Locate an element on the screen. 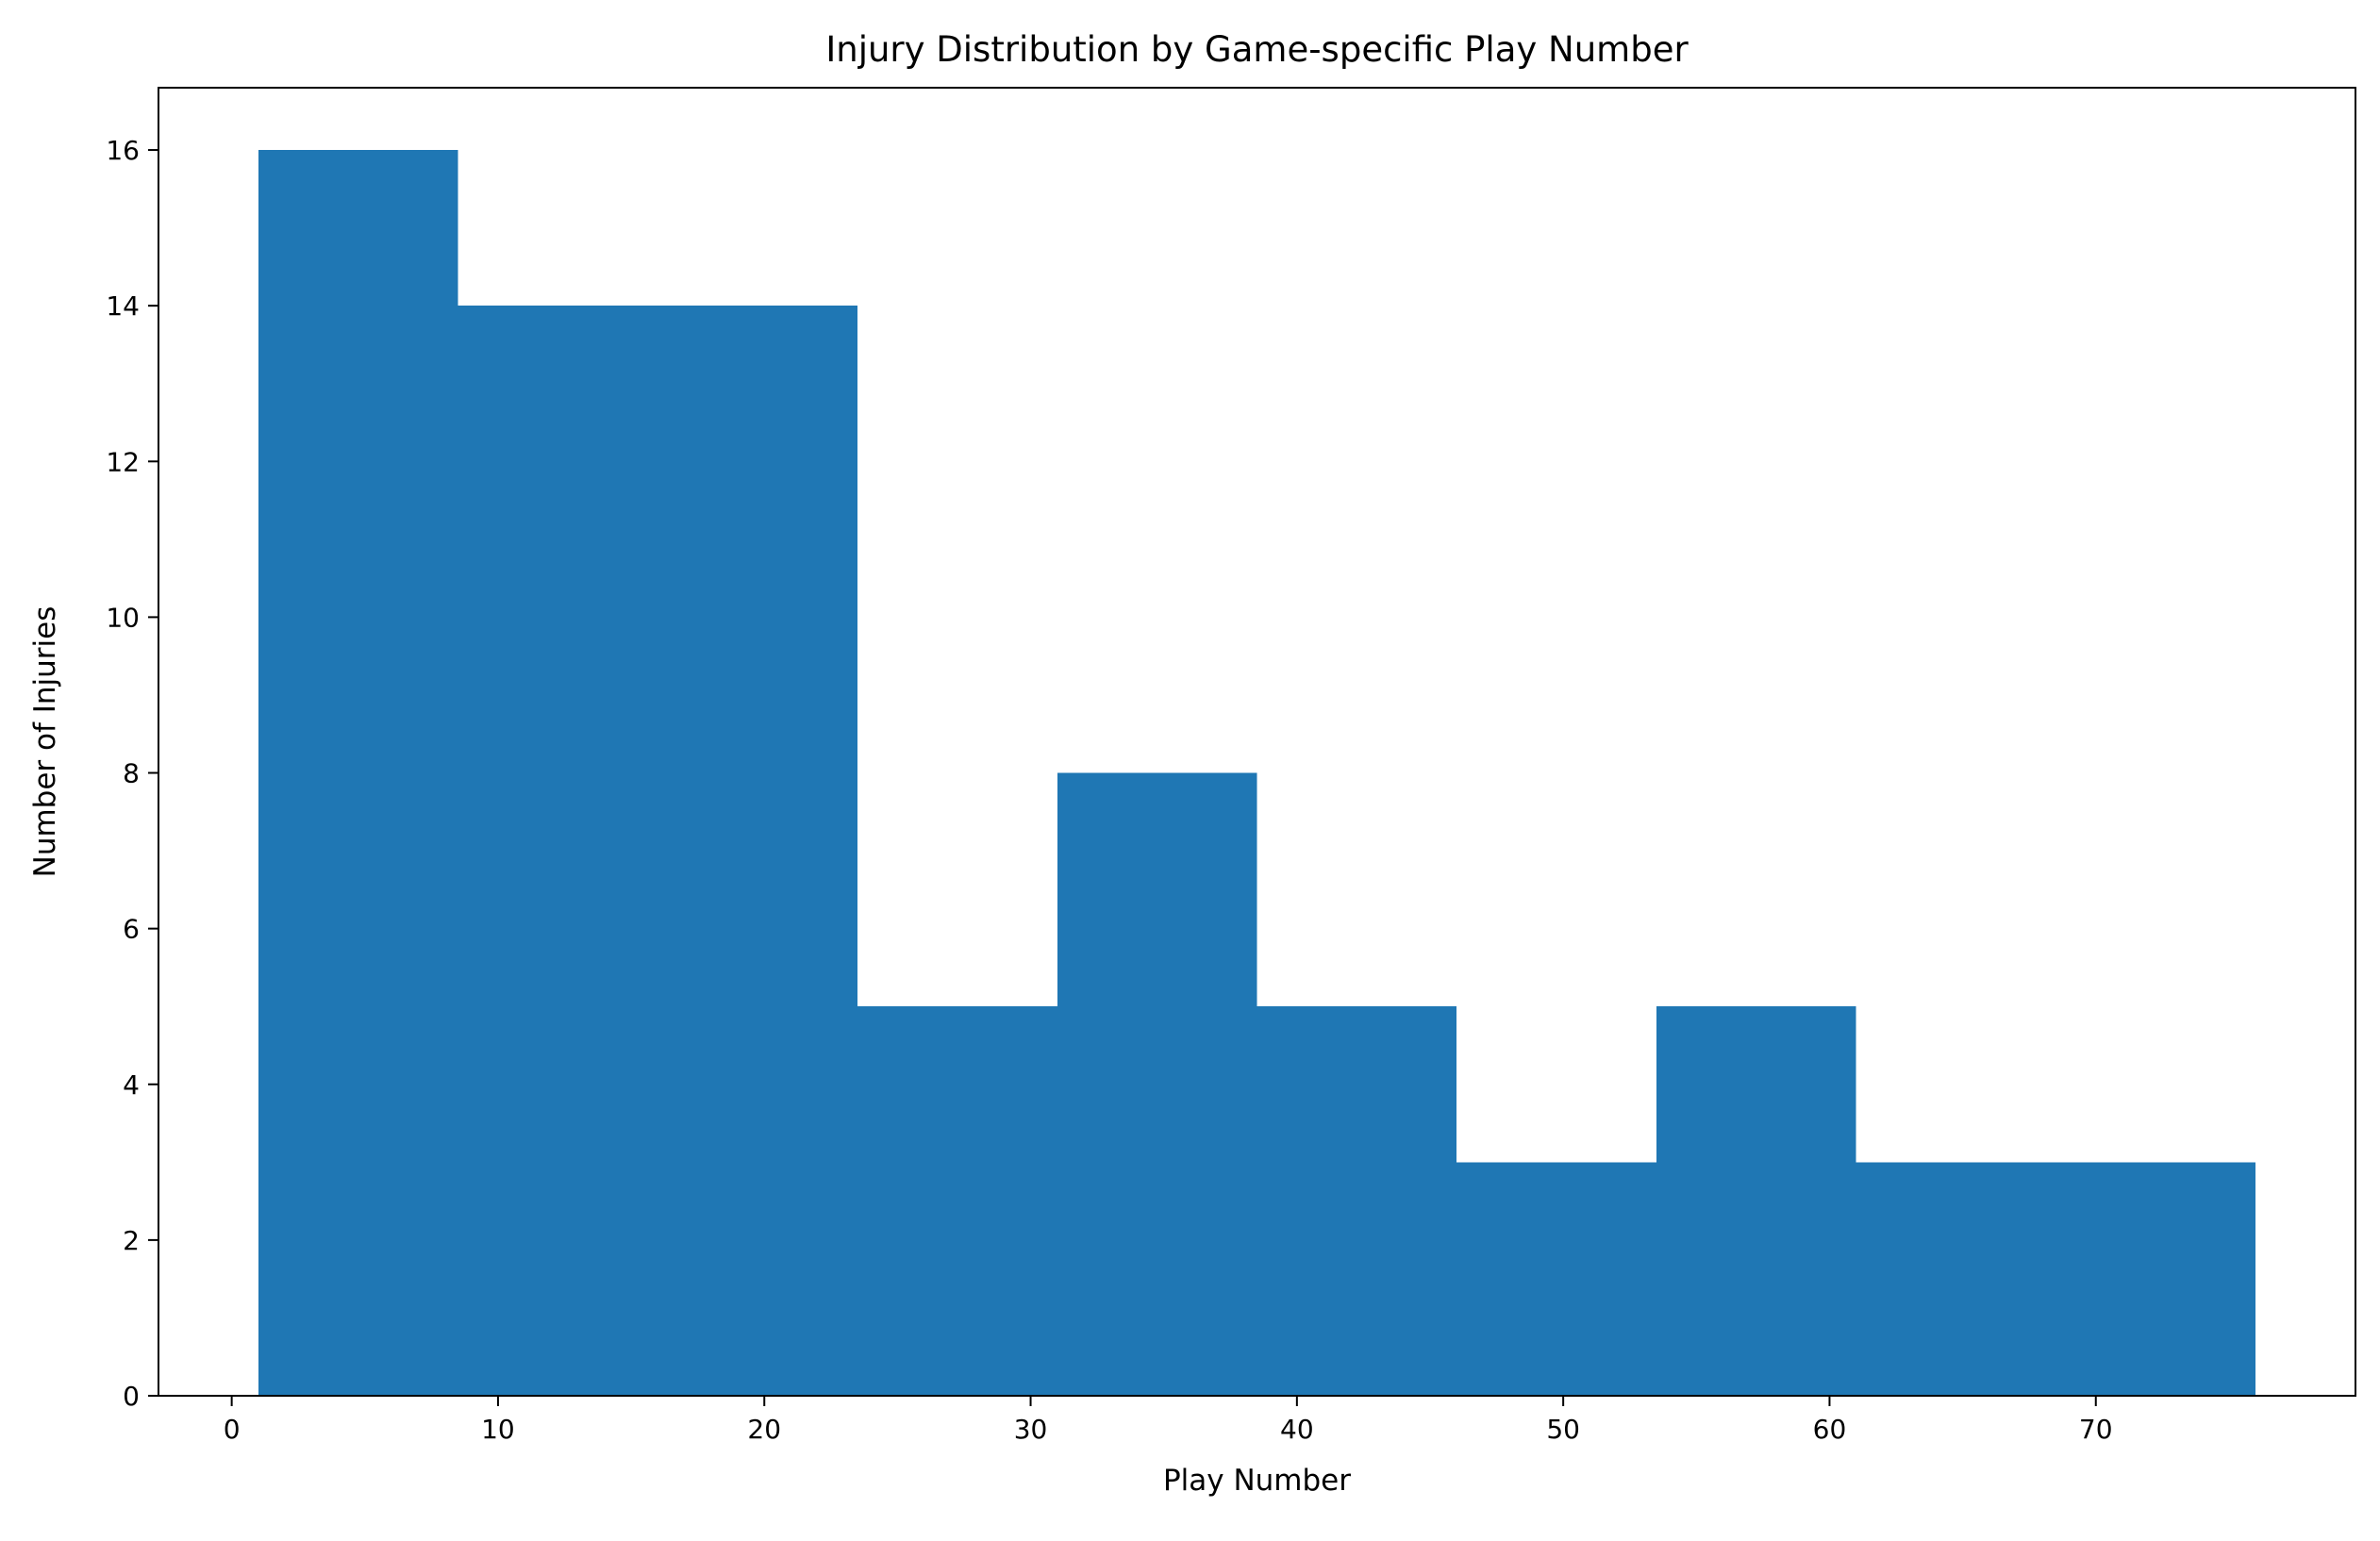 This screenshot has height=1541, width=2380. y-tick-label: 14 is located at coordinates (123, 306).